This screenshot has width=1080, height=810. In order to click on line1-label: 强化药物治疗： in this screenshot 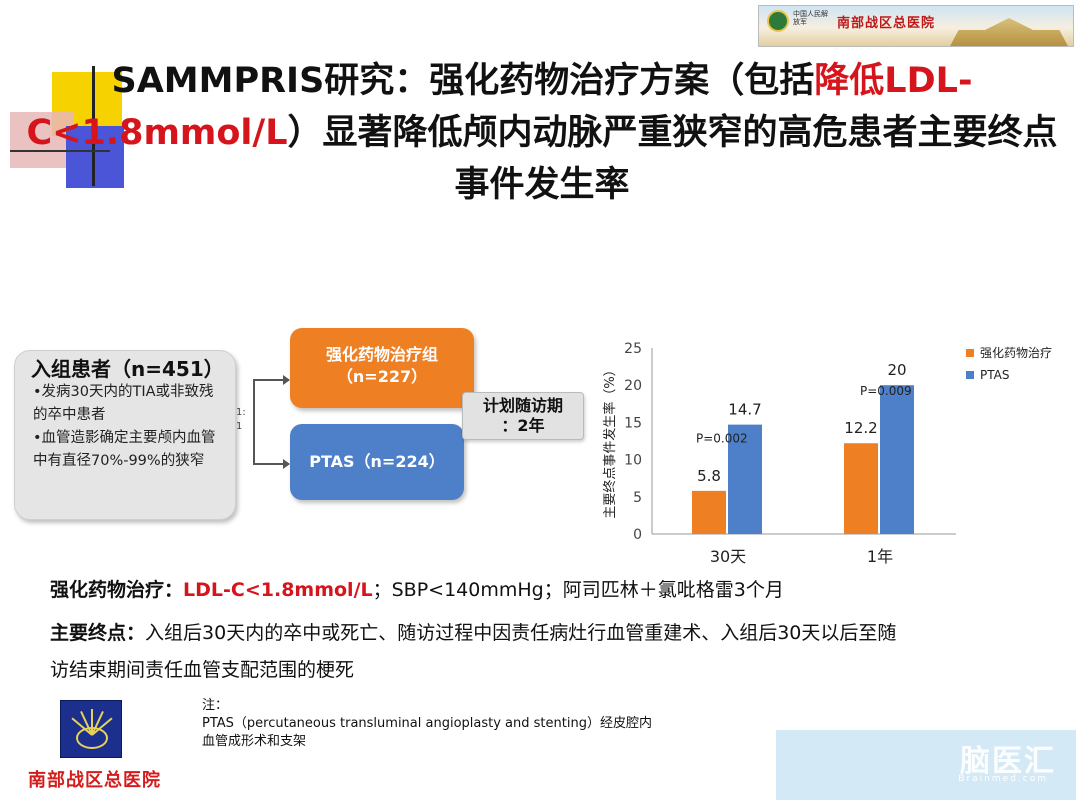, I will do `click(117, 590)`.